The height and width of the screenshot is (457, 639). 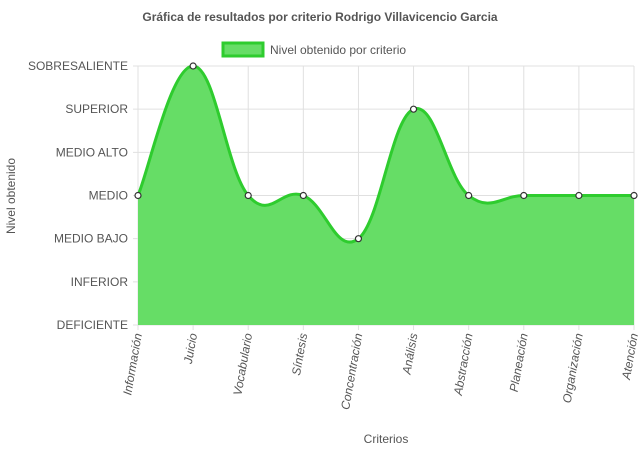 I want to click on x-tick-label: Juicio, so click(x=190, y=349).